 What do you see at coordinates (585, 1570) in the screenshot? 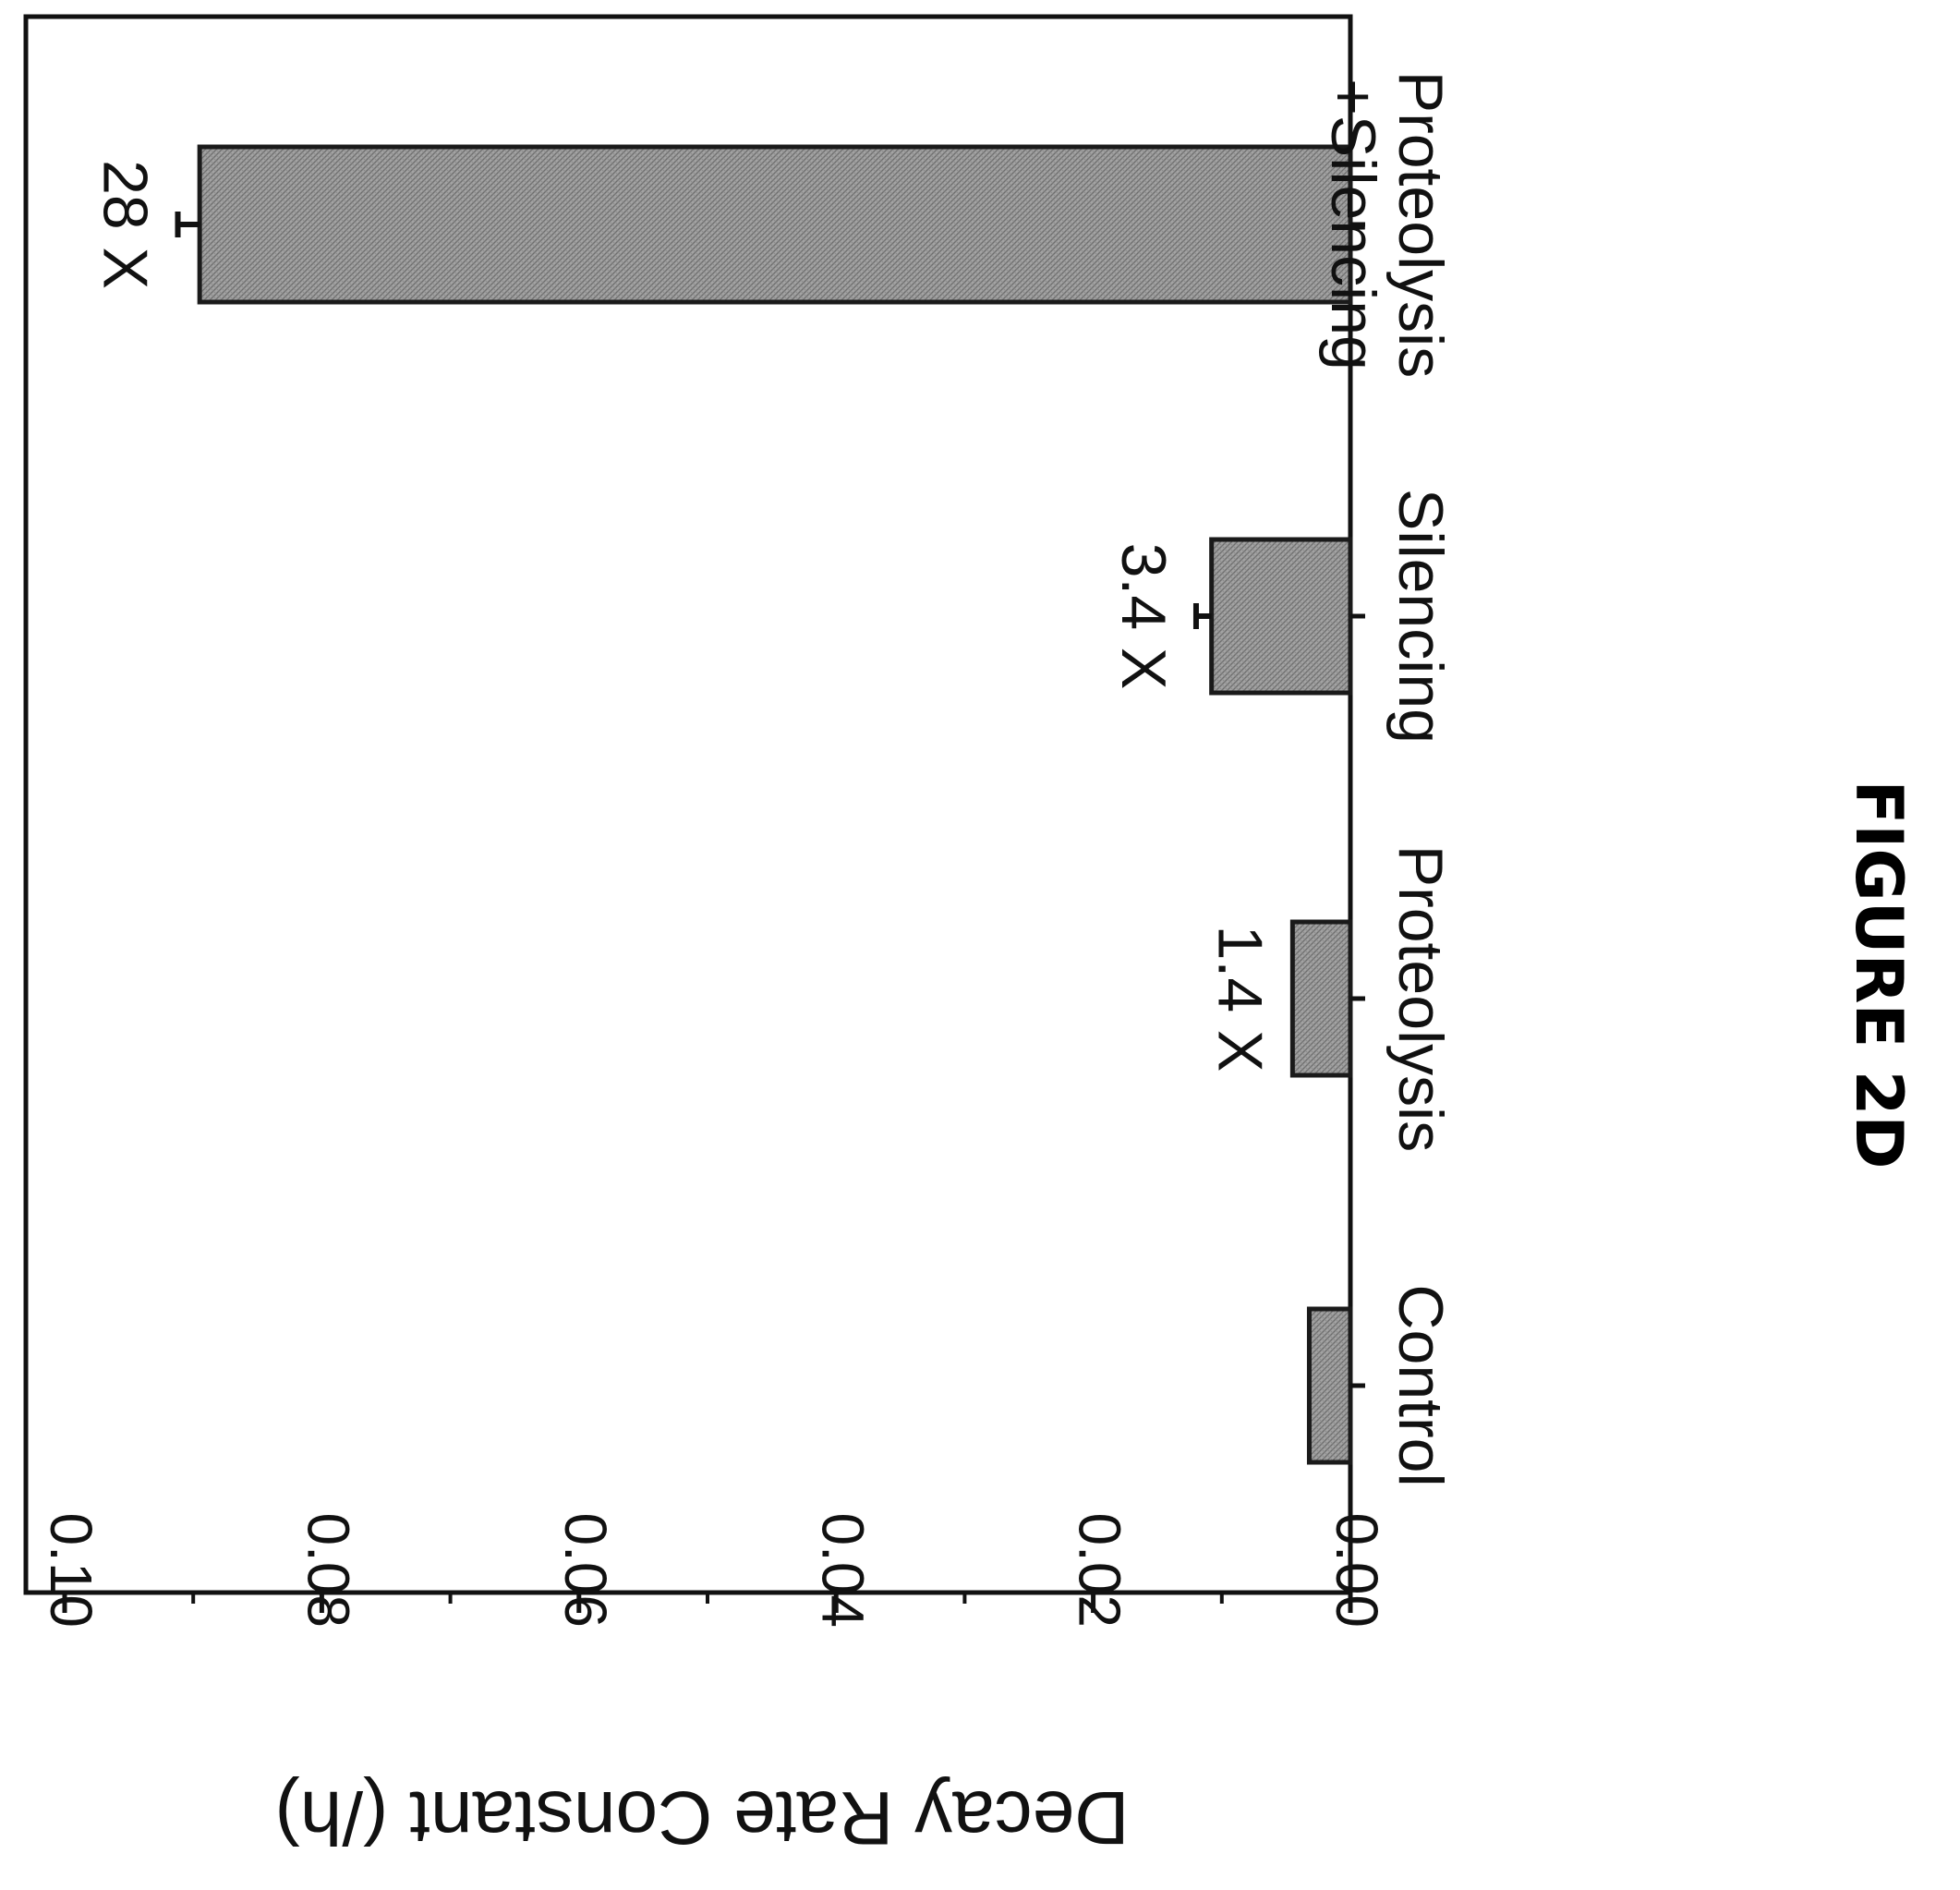
I see `y-tick-label: 0.06` at bounding box center [585, 1570].